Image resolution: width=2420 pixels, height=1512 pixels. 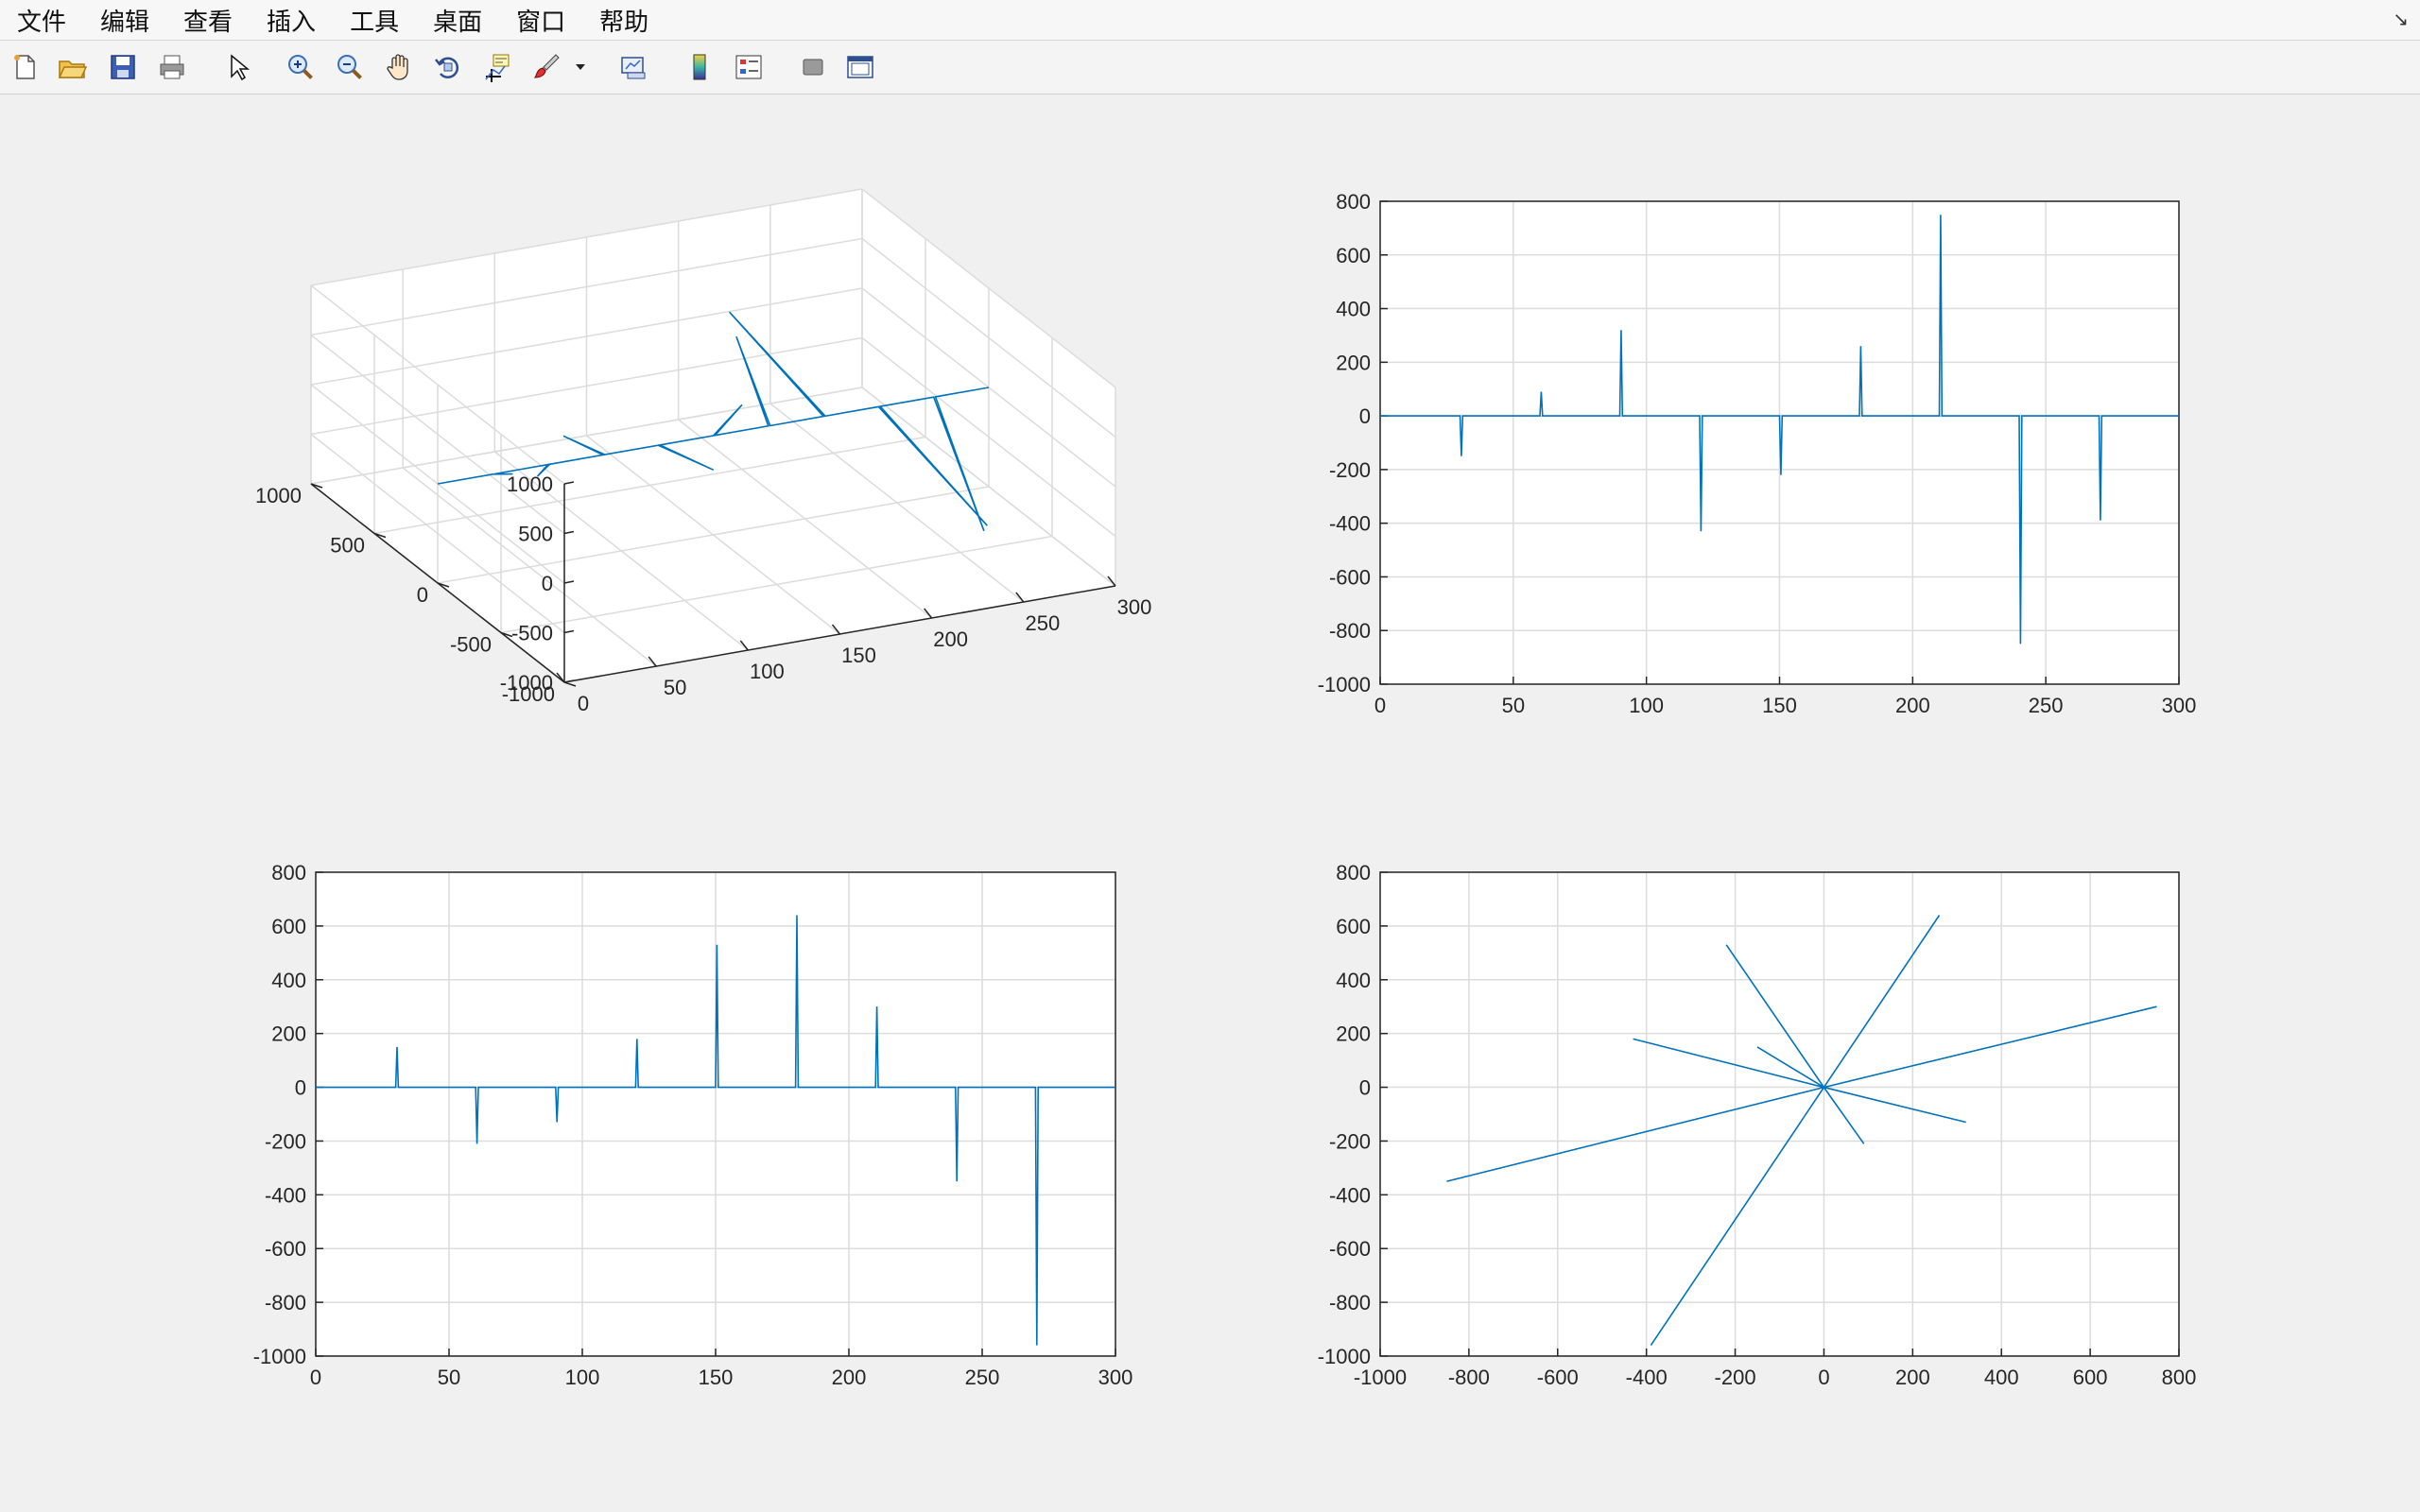 What do you see at coordinates (448, 67) in the screenshot?
I see `rotate-3d-icon` at bounding box center [448, 67].